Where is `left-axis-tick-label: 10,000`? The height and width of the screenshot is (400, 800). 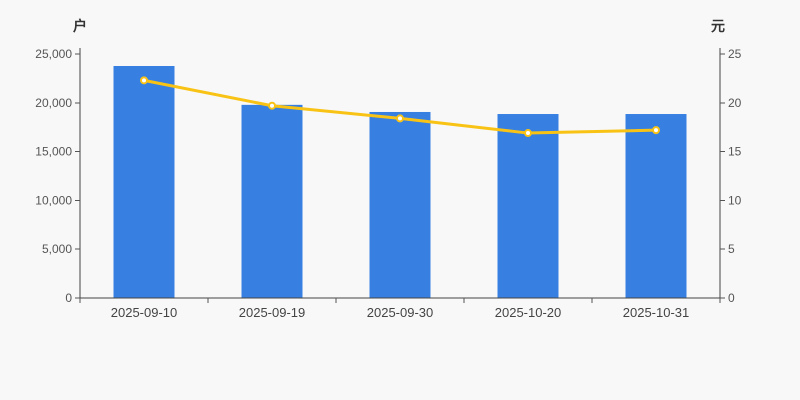 left-axis-tick-label: 10,000 is located at coordinates (53, 200).